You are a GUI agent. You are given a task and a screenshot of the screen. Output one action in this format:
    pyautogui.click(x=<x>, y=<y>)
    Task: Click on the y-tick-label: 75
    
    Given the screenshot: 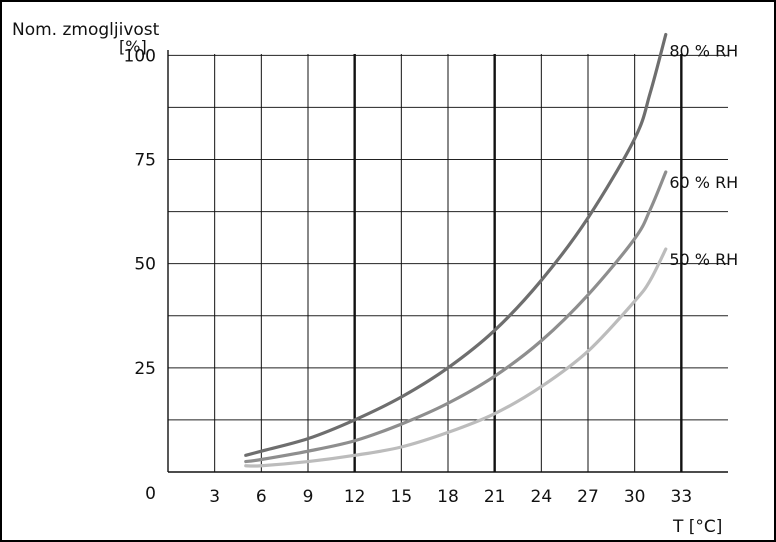 What is the action you would take?
    pyautogui.click(x=145, y=161)
    